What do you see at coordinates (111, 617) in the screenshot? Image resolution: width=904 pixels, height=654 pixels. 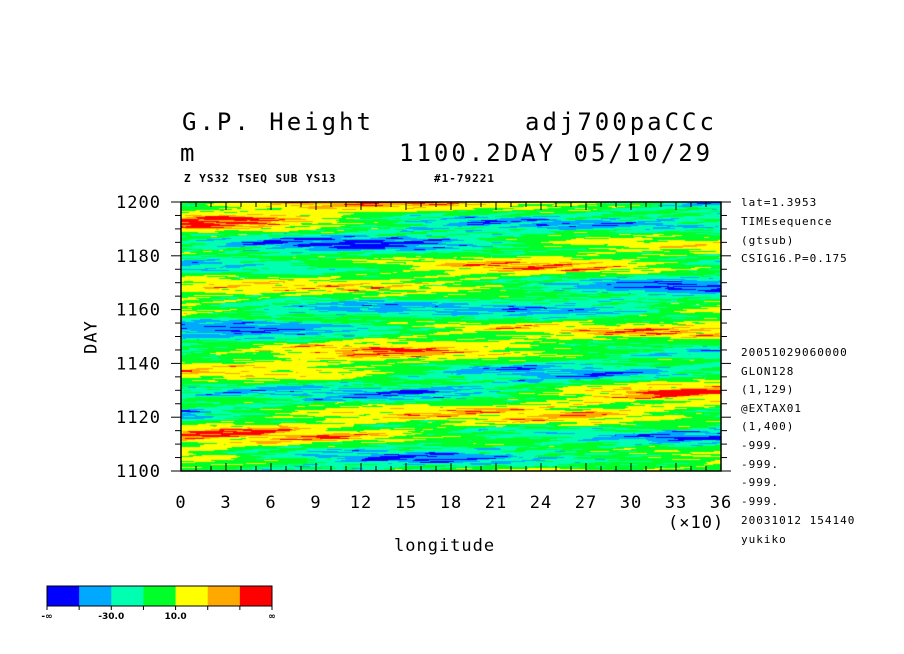 I see `colorbar-label: -30.0` at bounding box center [111, 617].